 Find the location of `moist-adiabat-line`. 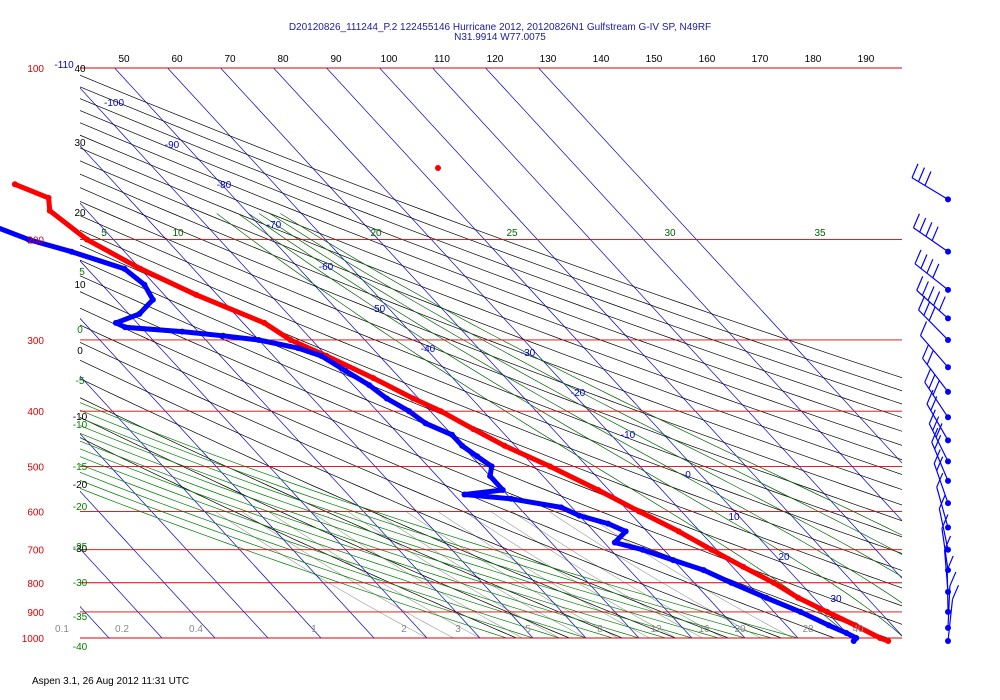

moist-adiabat-line is located at coordinates (333, 551).